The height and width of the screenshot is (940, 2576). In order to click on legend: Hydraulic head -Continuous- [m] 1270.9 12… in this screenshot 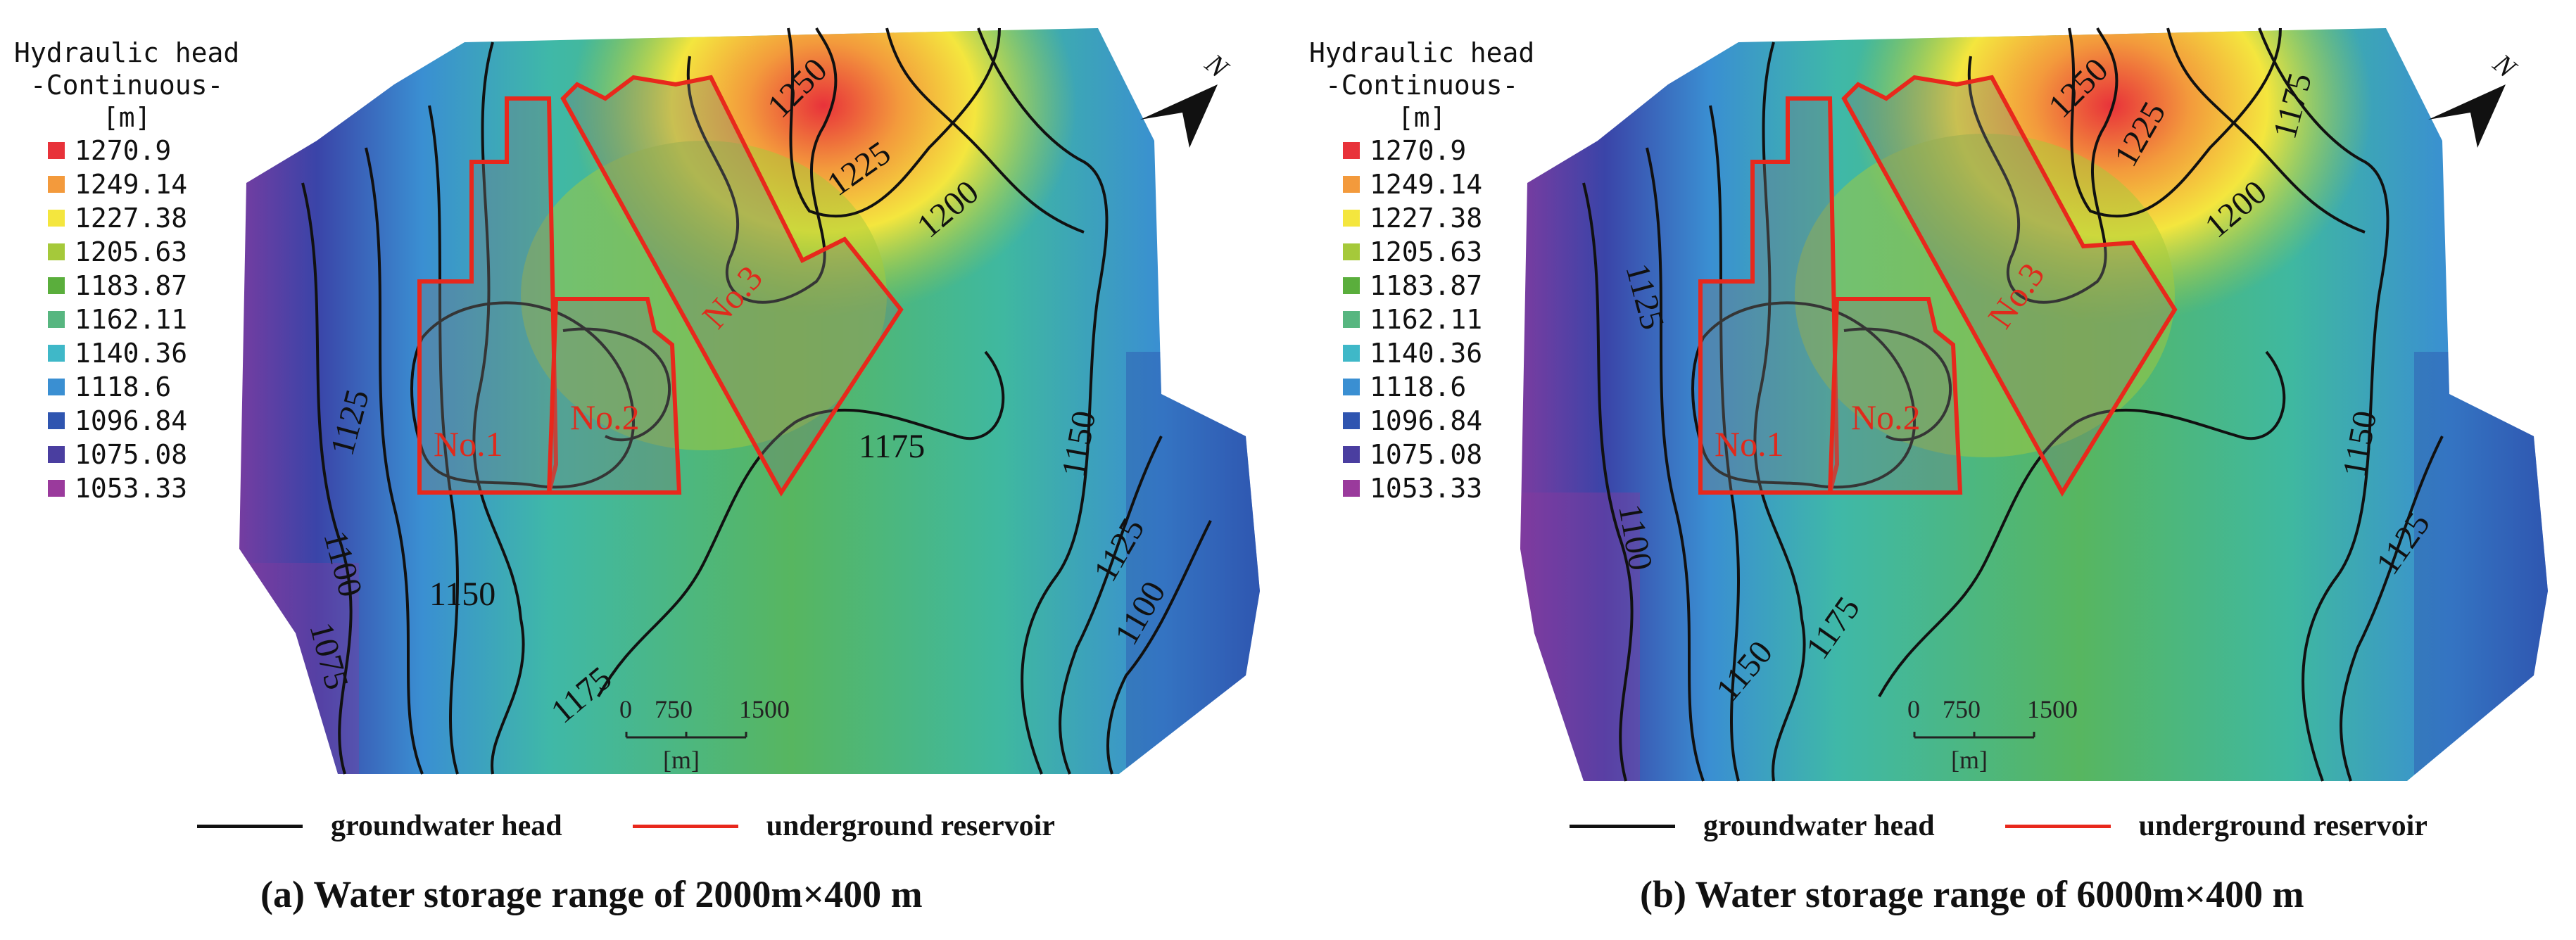, I will do `click(126, 271)`.